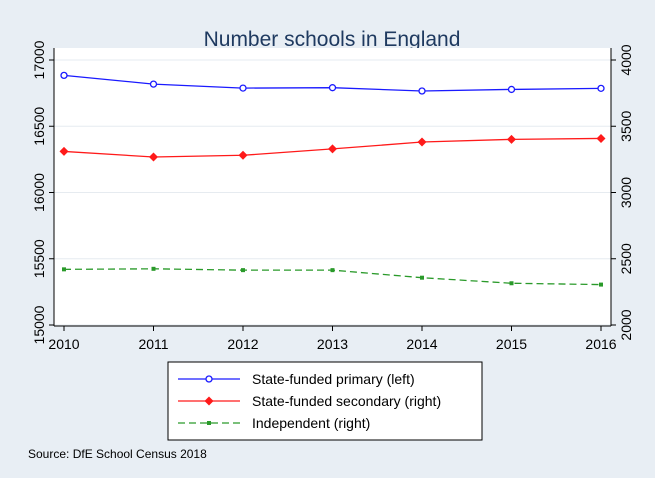  I want to click on x-tick-label: 2014, so click(421, 344).